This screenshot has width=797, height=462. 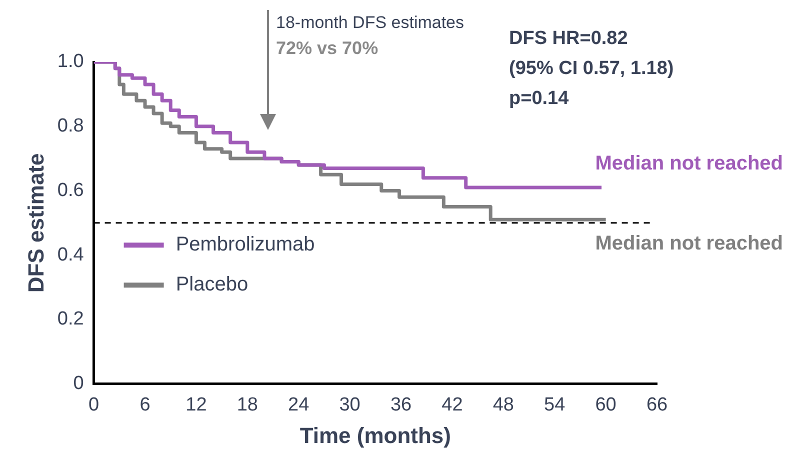 I want to click on x-tick-label: 6, so click(x=145, y=405).